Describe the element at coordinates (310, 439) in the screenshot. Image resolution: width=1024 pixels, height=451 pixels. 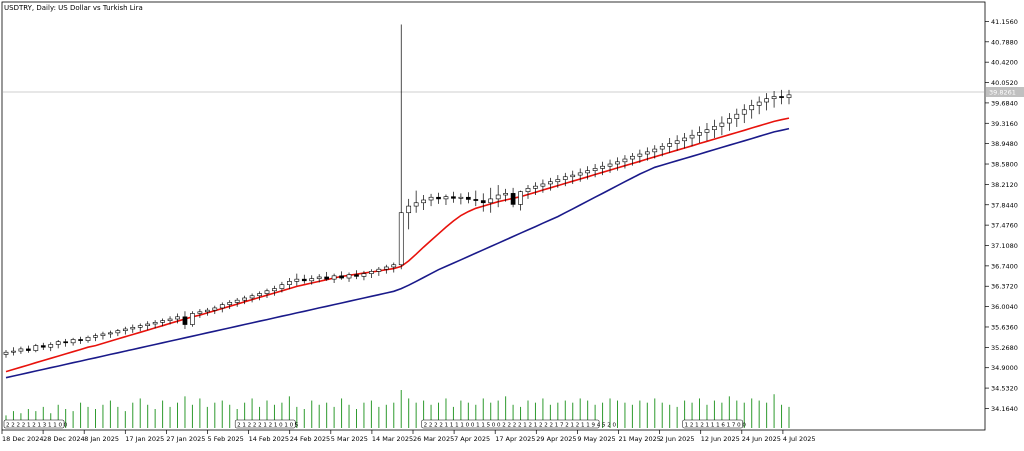
I see `x-tick-label: 24 Feb 2025` at that location.